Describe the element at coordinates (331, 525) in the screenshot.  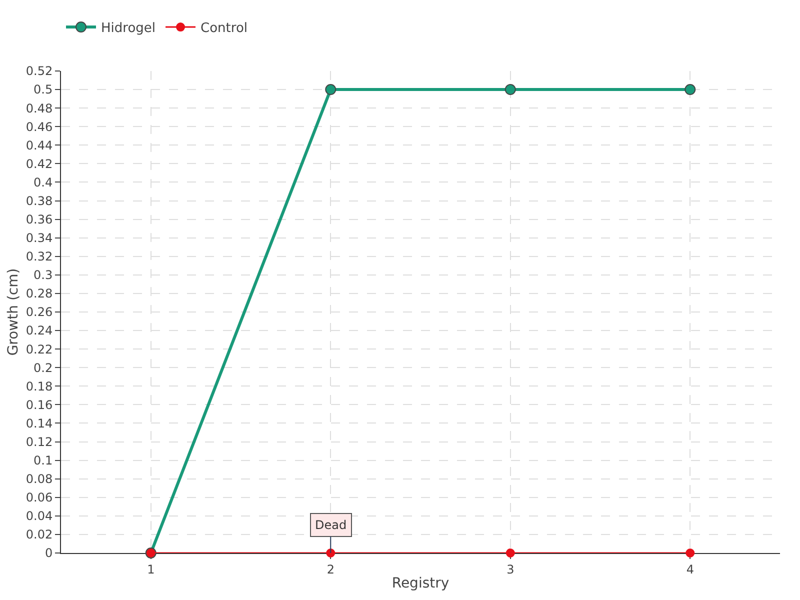
I see `annotation: Dead` at that location.